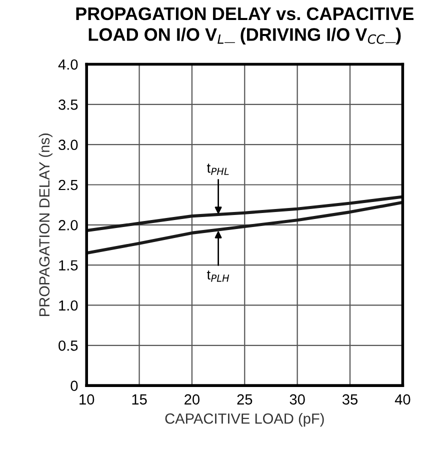 The image size is (433, 459). I want to click on y-tick-label: 2.0, so click(68, 225).